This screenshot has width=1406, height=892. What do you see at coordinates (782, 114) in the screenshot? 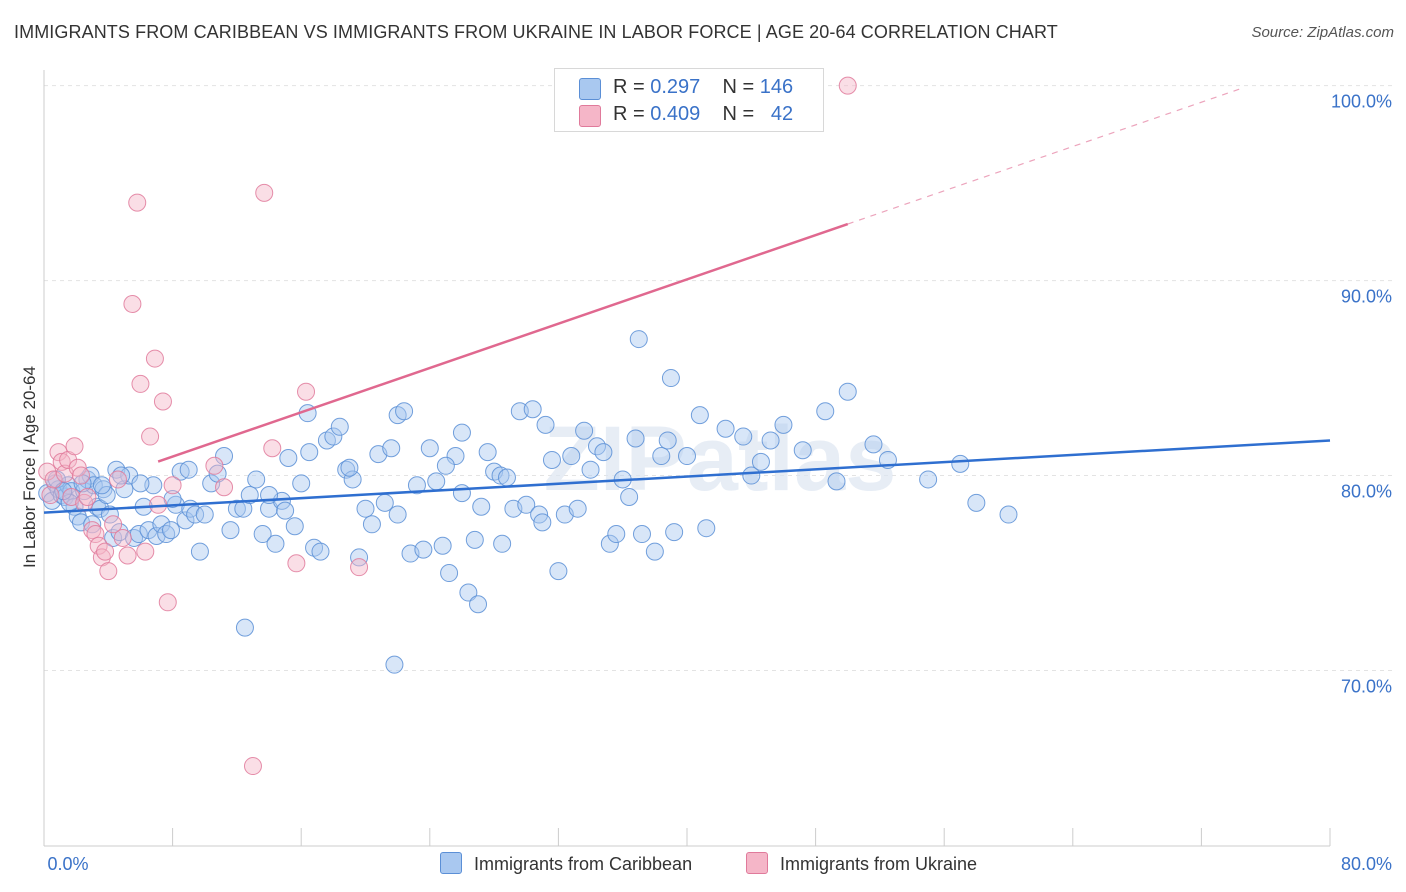
I see `legend-n-value: 42` at bounding box center [782, 114].